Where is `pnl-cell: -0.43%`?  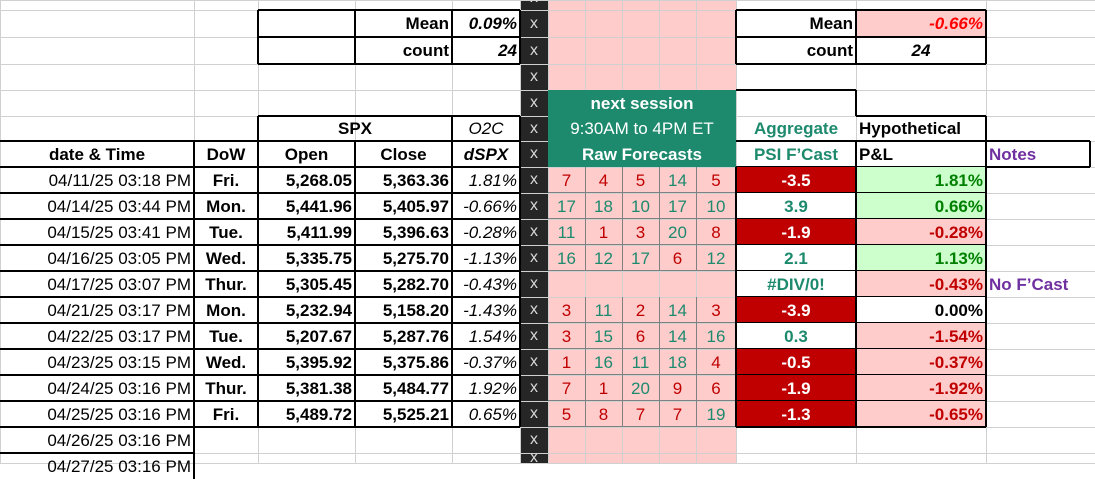
pnl-cell: -0.43% is located at coordinates (921, 284).